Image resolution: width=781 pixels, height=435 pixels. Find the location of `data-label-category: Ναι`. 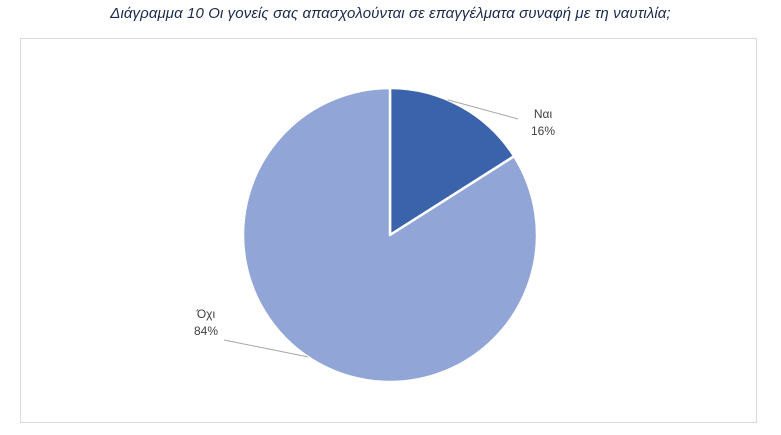

data-label-category: Ναι is located at coordinates (543, 114).